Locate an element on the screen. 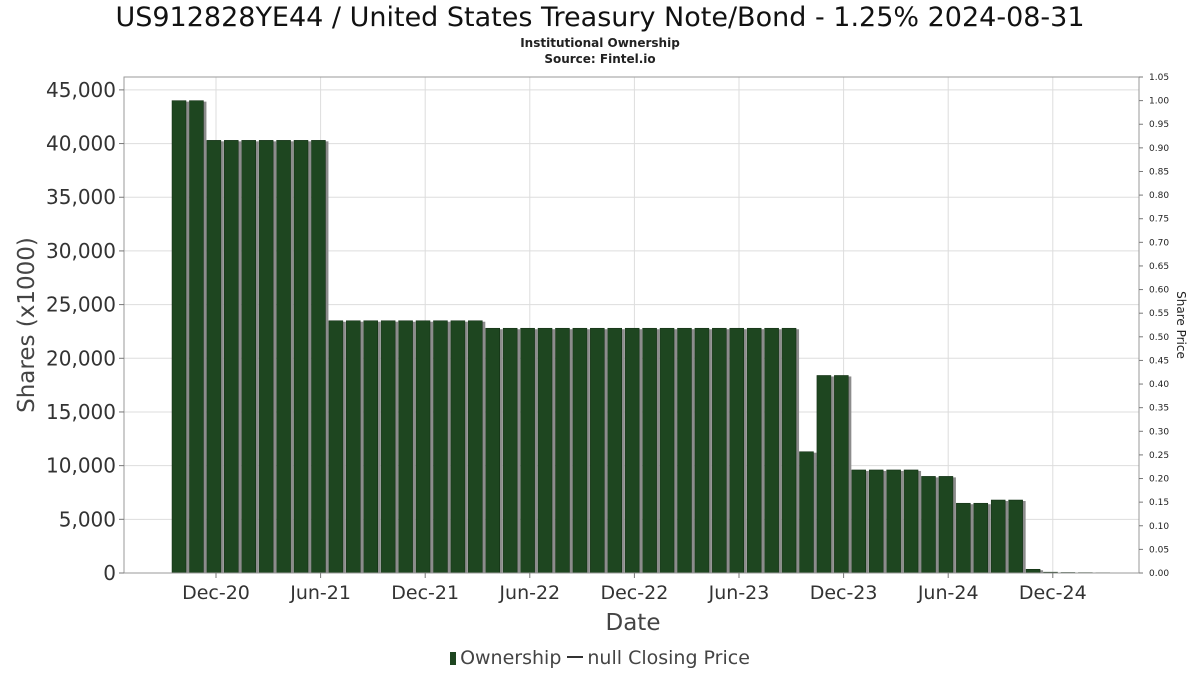 This screenshot has height=675, width=1200. y2-tick-label: 0.30 is located at coordinates (1159, 432).